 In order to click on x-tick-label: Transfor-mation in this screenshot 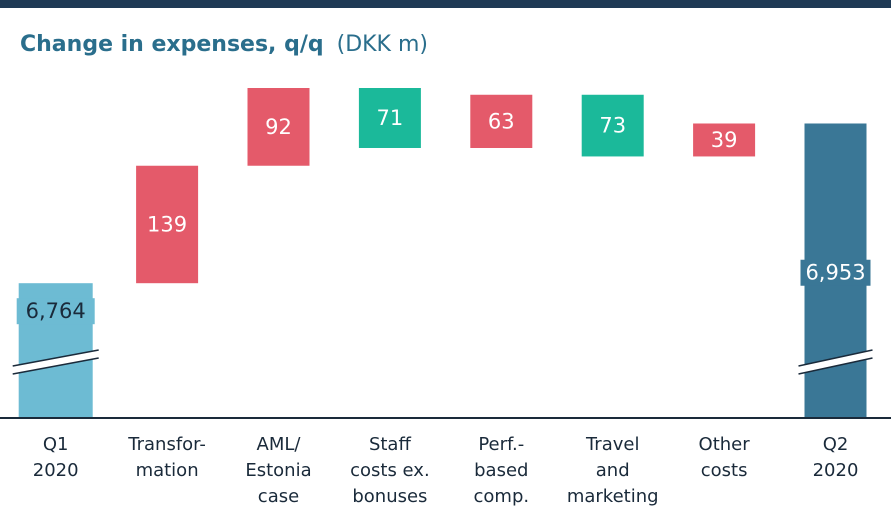, I will do `click(166, 457)`.